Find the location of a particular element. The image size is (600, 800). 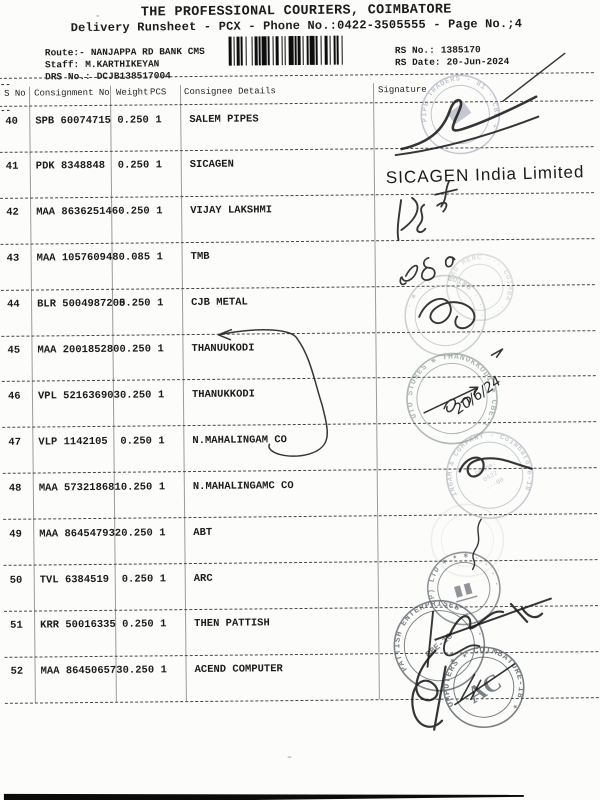

svg-text: AC is located at coordinates (484, 689).